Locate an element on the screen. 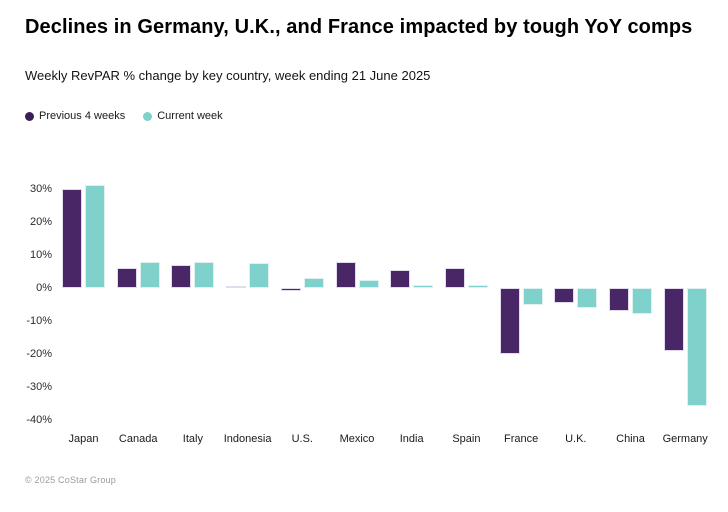 This screenshot has height=512, width=728. x-axis-label-canada: Canada is located at coordinates (138, 439).